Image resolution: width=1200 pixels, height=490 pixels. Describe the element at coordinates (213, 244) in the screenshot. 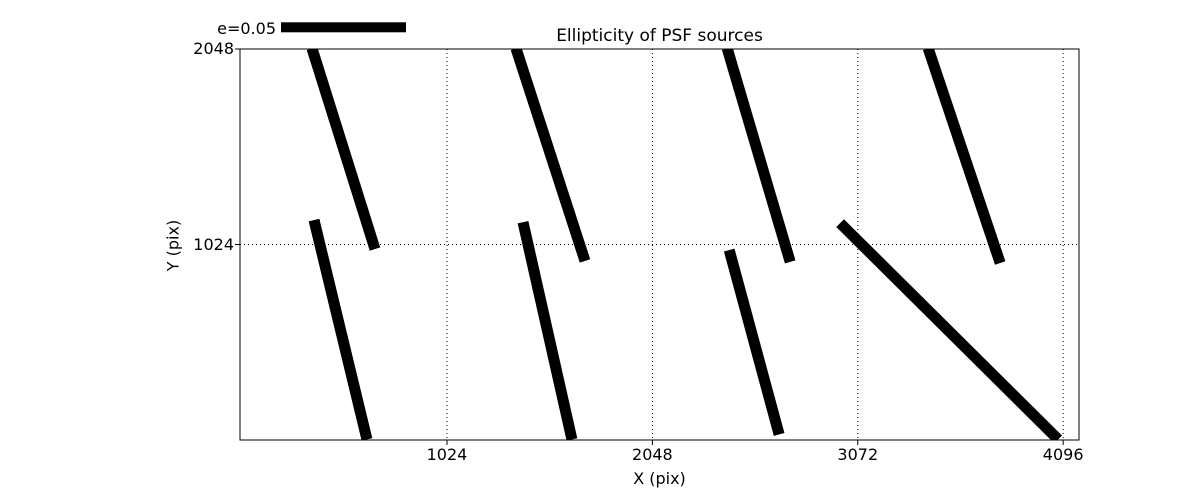

I see `y-tick-label: 1024` at that location.